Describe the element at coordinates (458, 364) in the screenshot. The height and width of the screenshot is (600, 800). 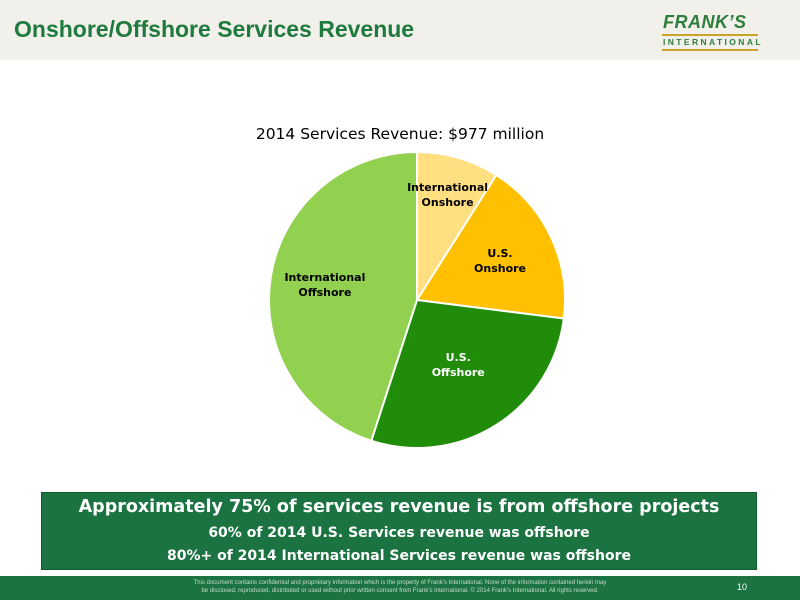
I see `pie-label-u-s-offshore: U.S. Offshore` at that location.